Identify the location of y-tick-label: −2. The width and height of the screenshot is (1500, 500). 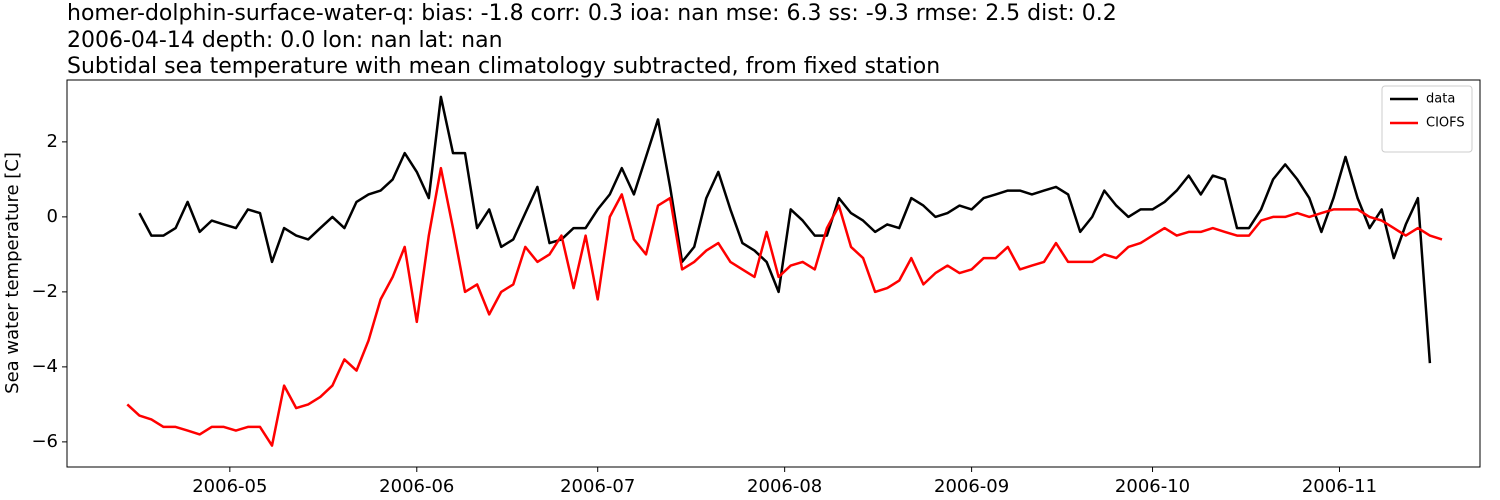
(44, 291).